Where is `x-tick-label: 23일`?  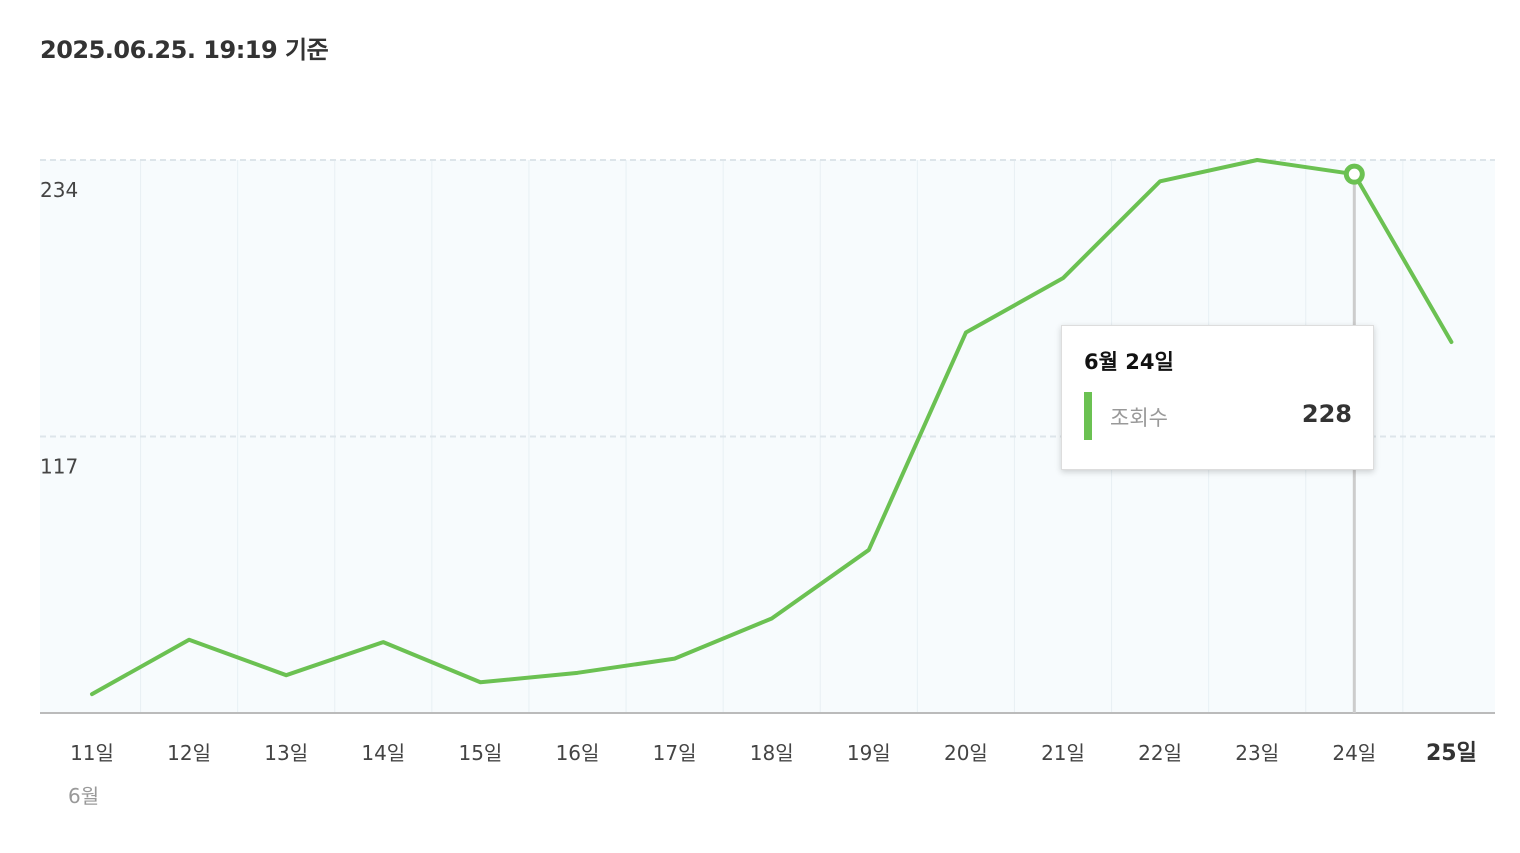
x-tick-label: 23일 is located at coordinates (1257, 753).